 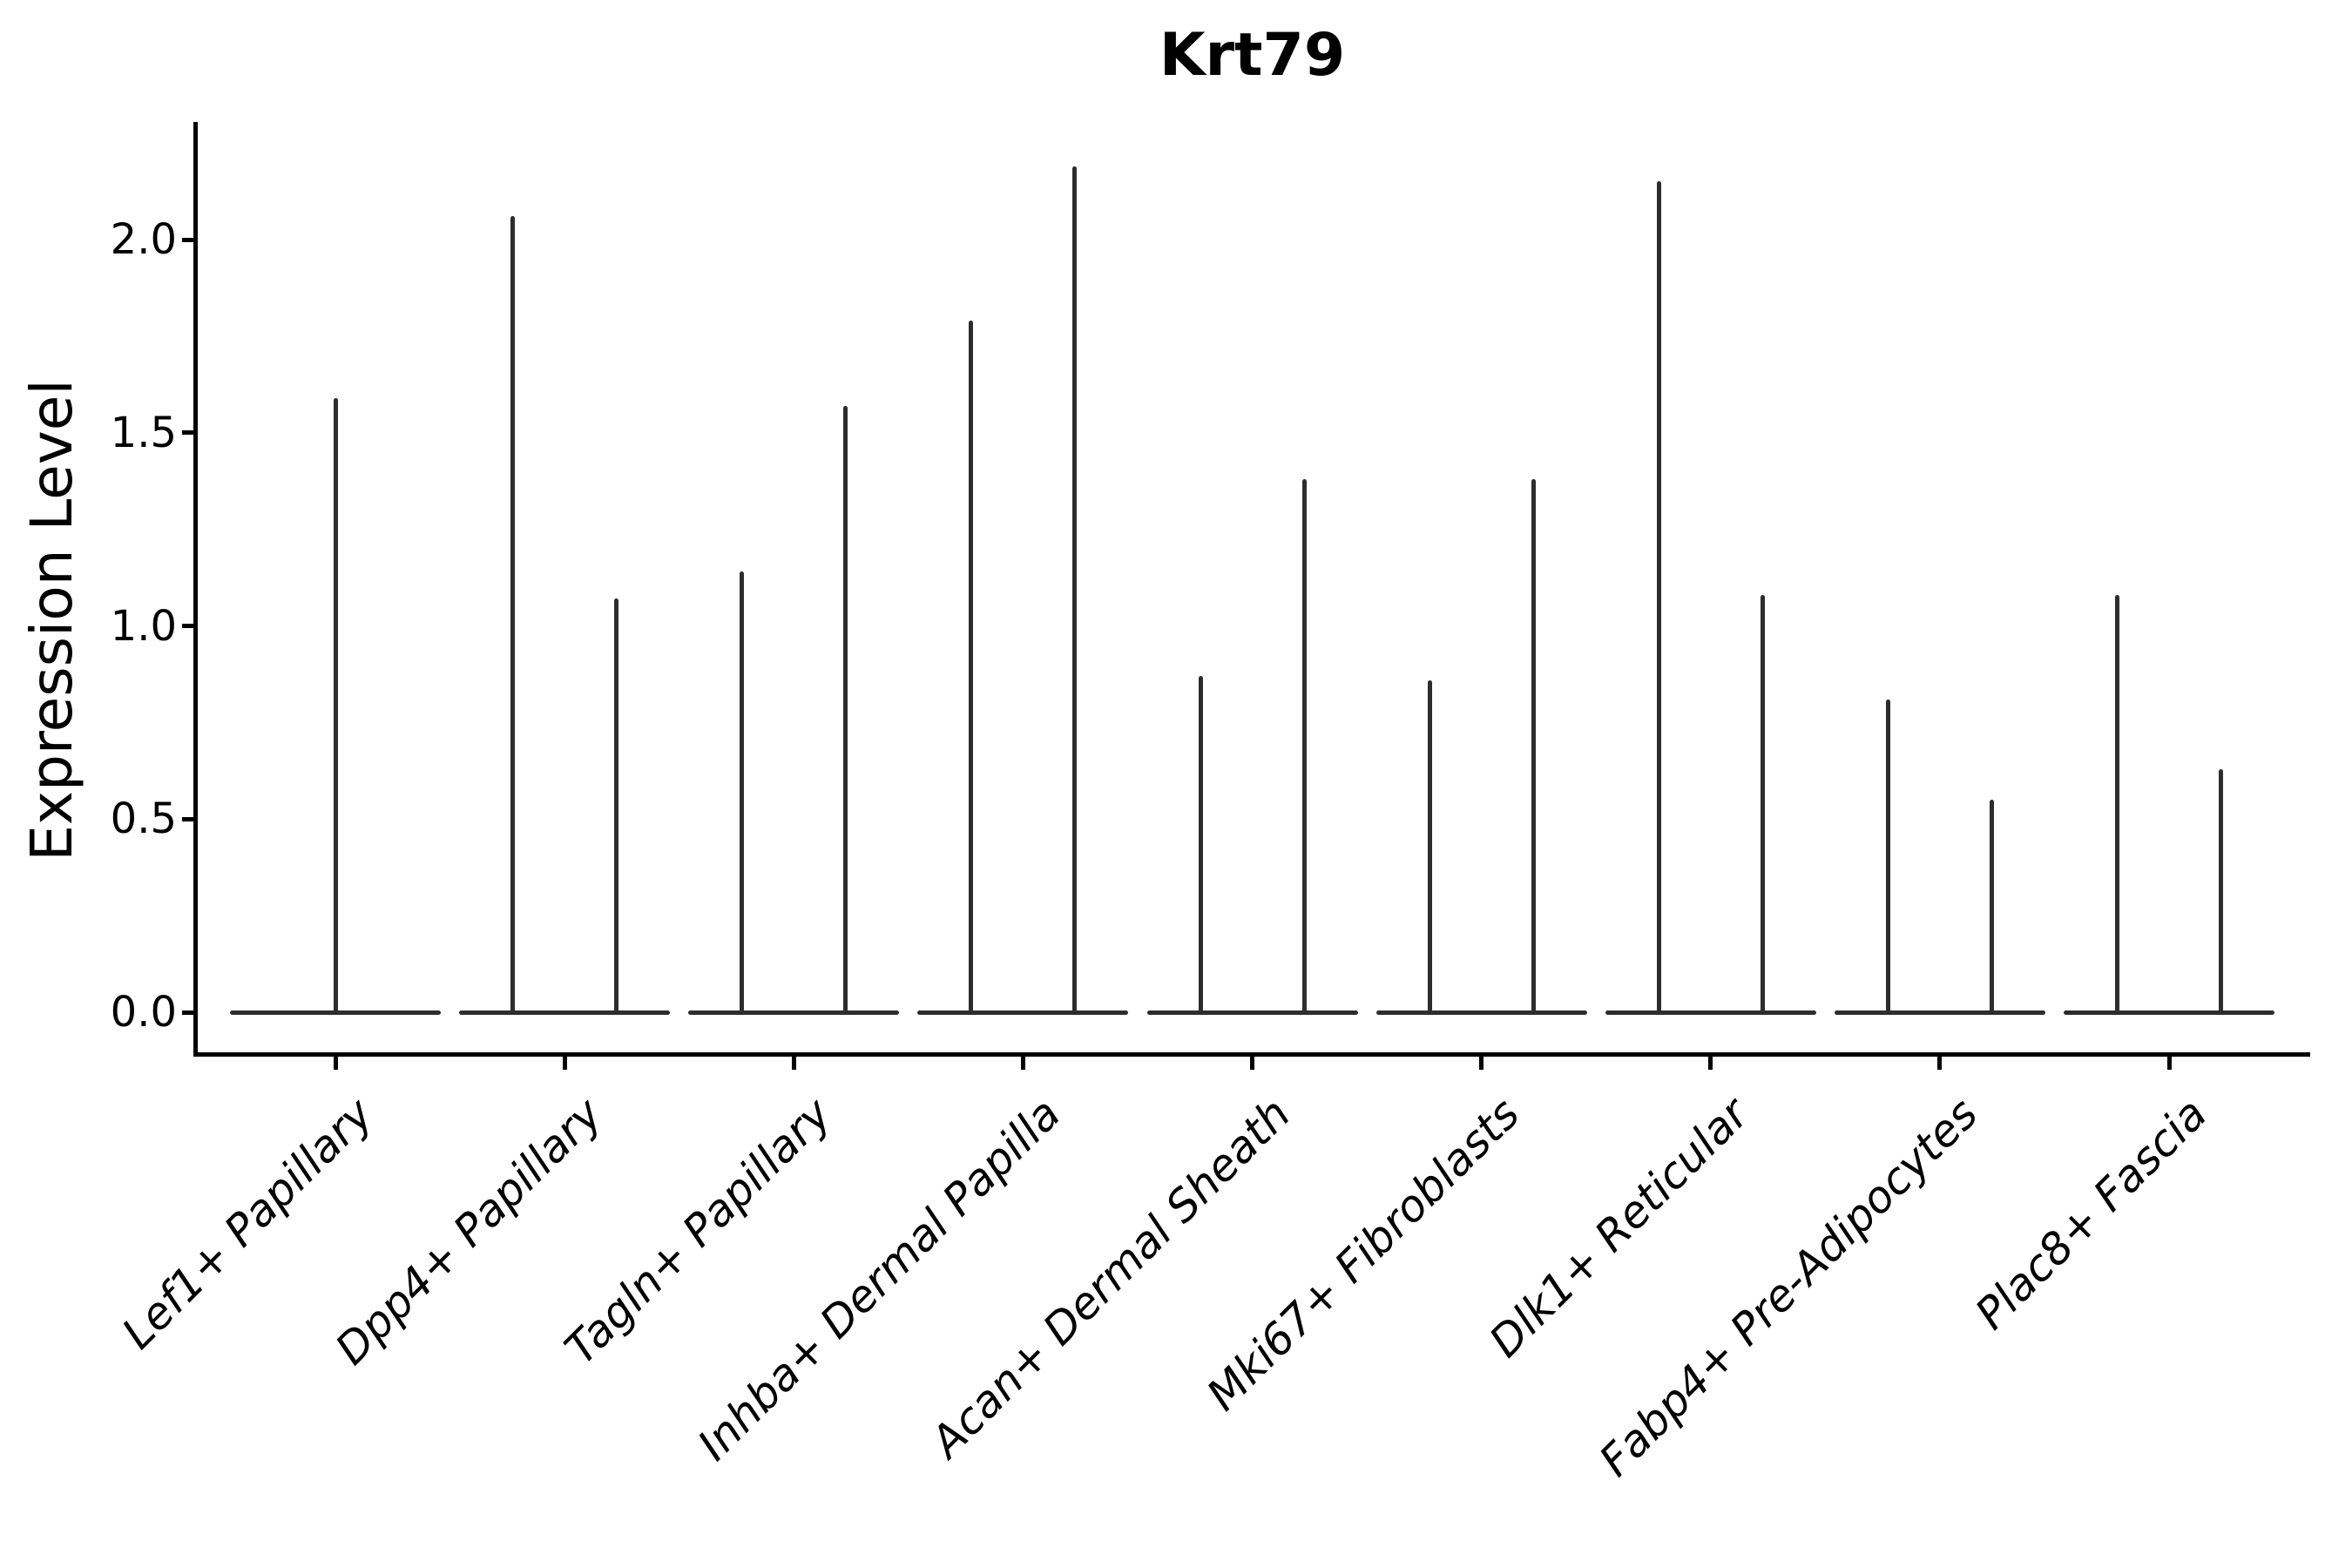 What do you see at coordinates (1252, 56) in the screenshot?
I see `chart-title: Krt79` at bounding box center [1252, 56].